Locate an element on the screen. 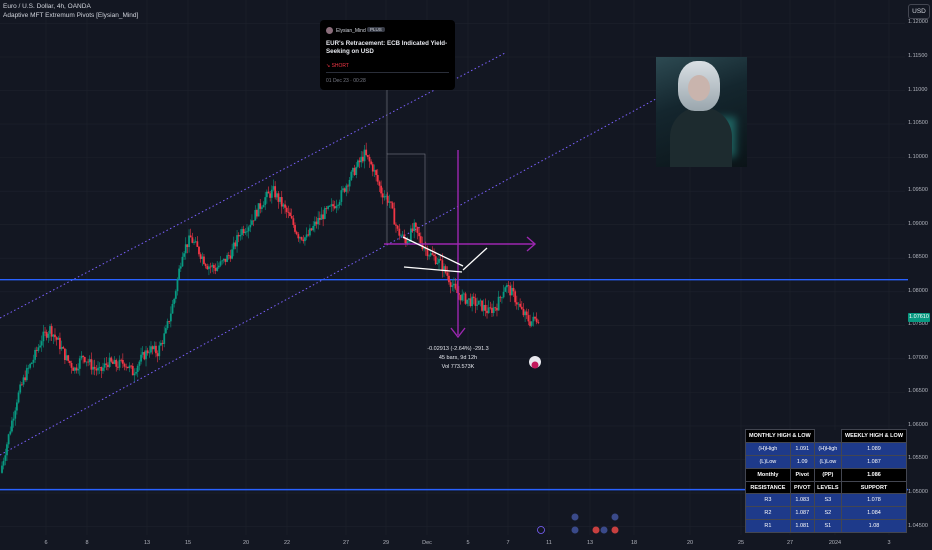 Image resolution: width=932 pixels, height=550 pixels. r2-value: 1.087 is located at coordinates (802, 513).